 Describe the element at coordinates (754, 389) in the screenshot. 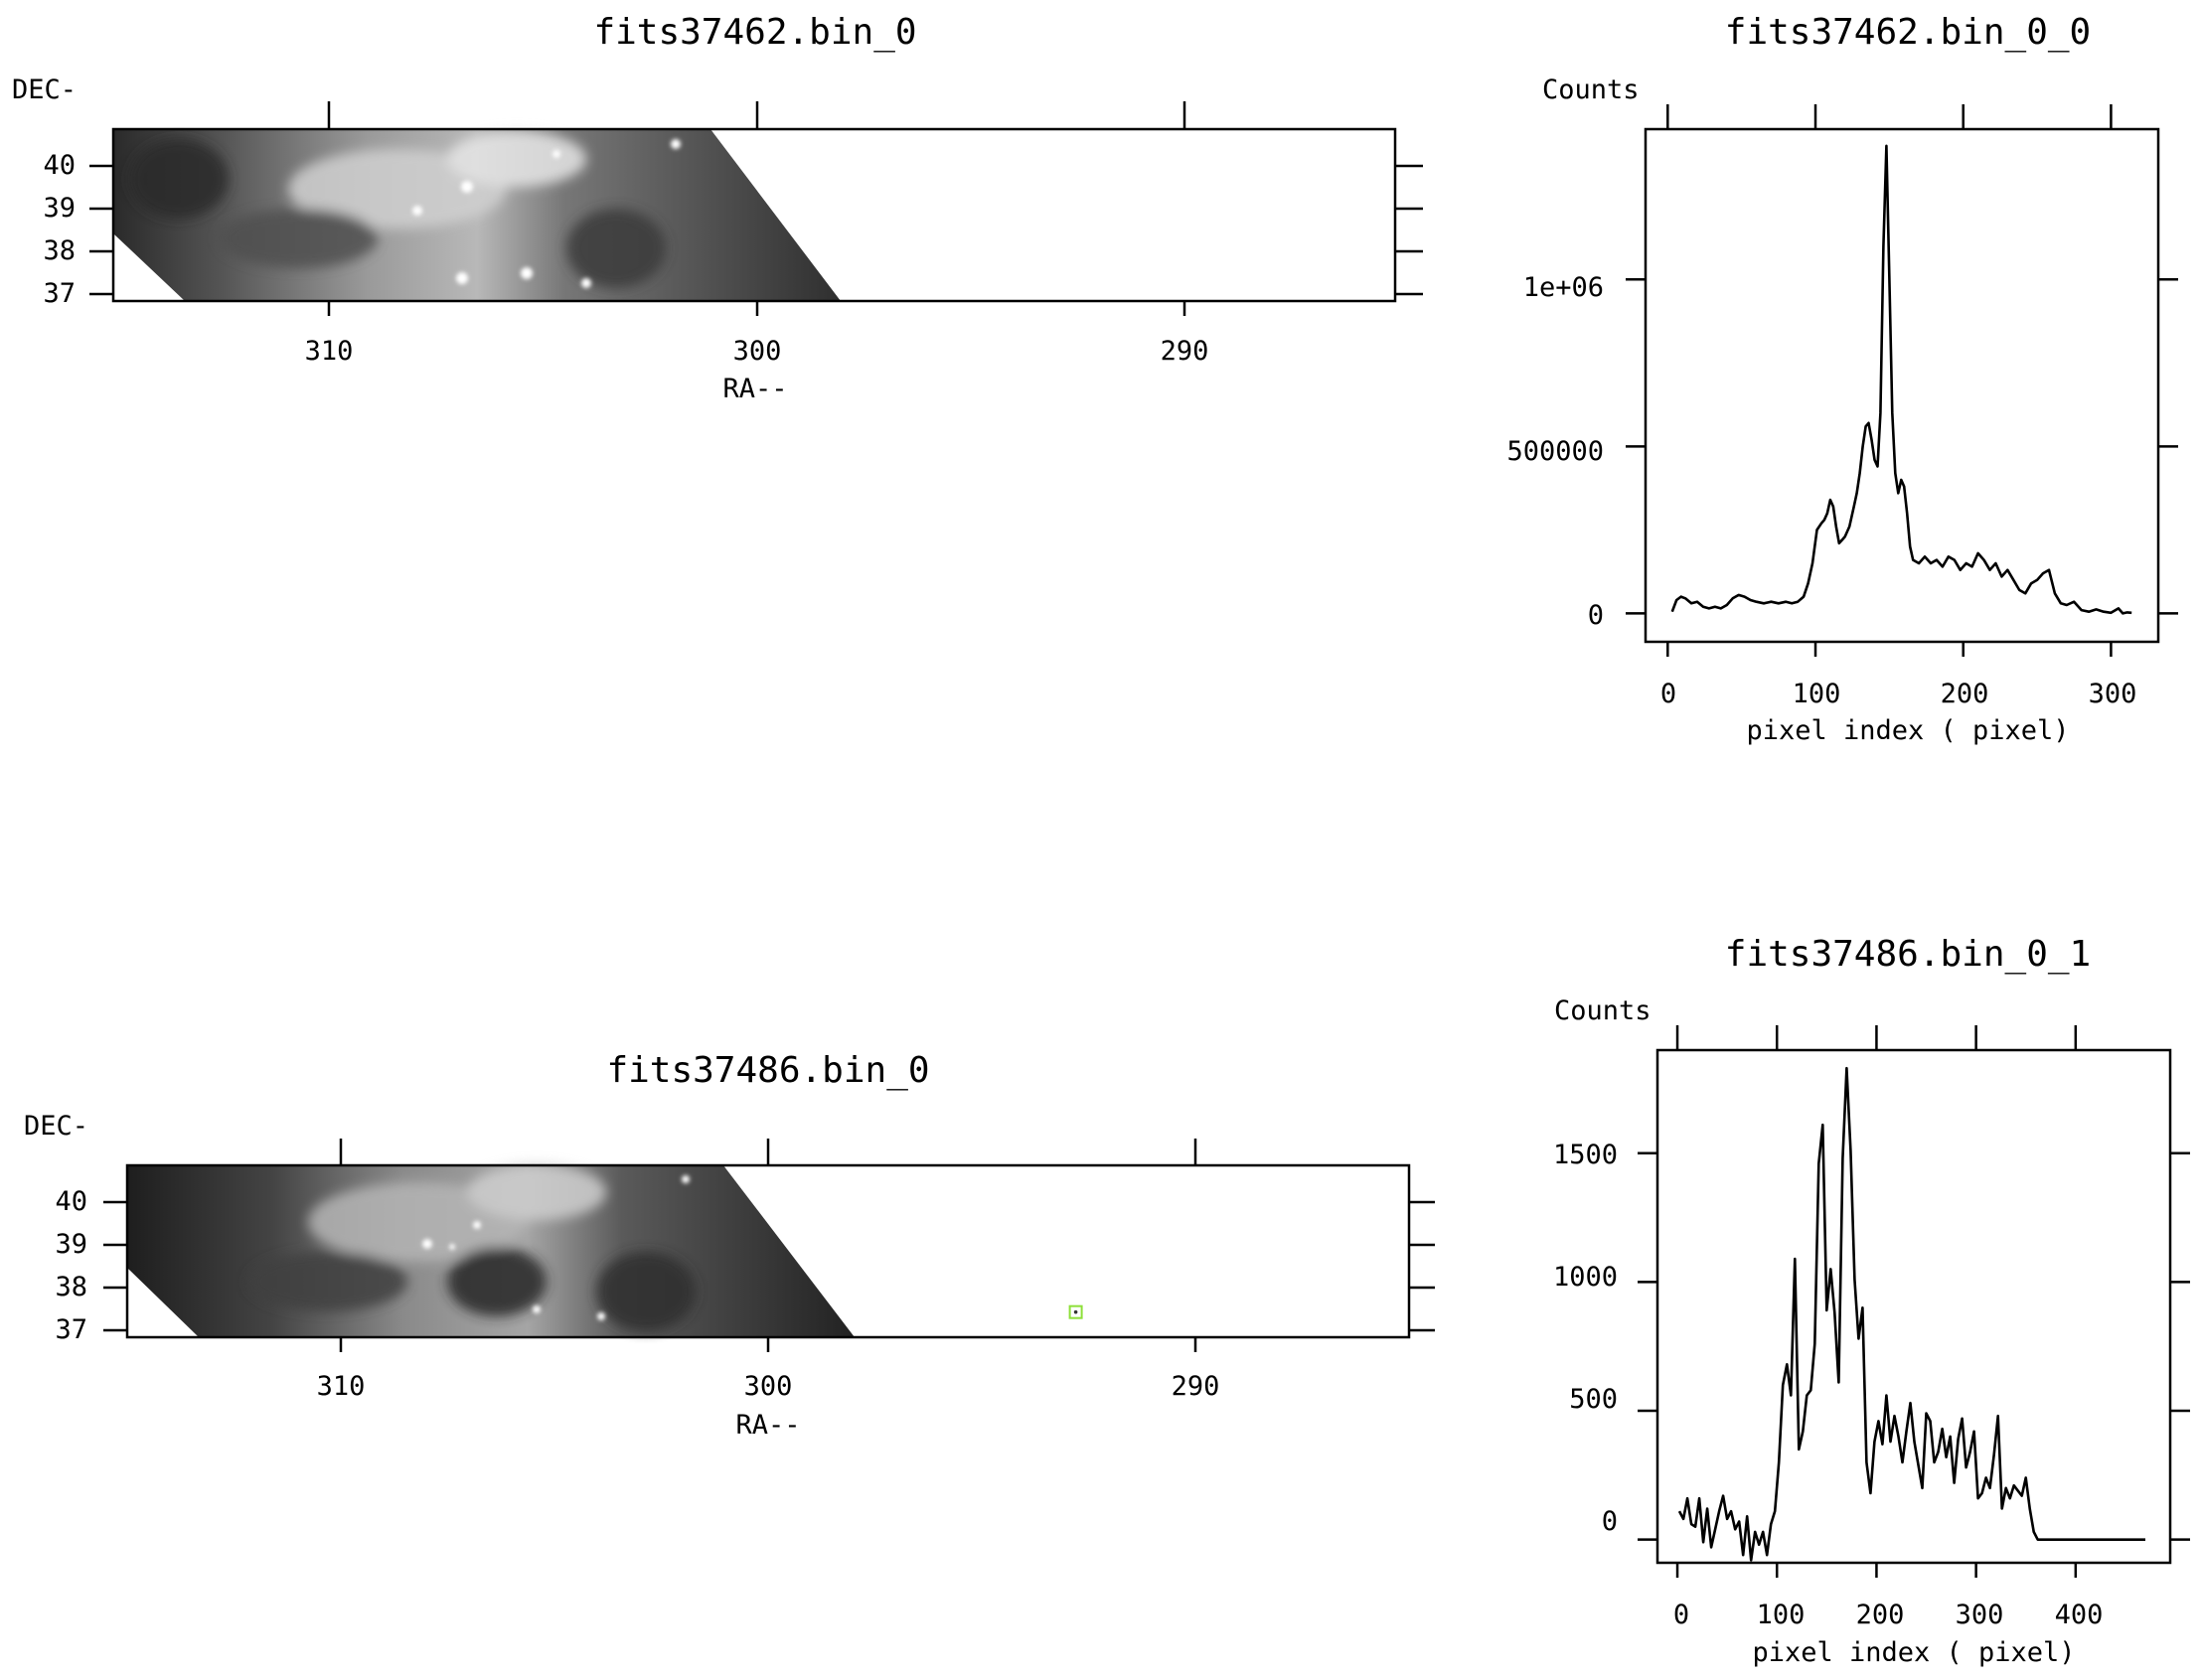

I see `panel-1-xlabel: RA--` at that location.